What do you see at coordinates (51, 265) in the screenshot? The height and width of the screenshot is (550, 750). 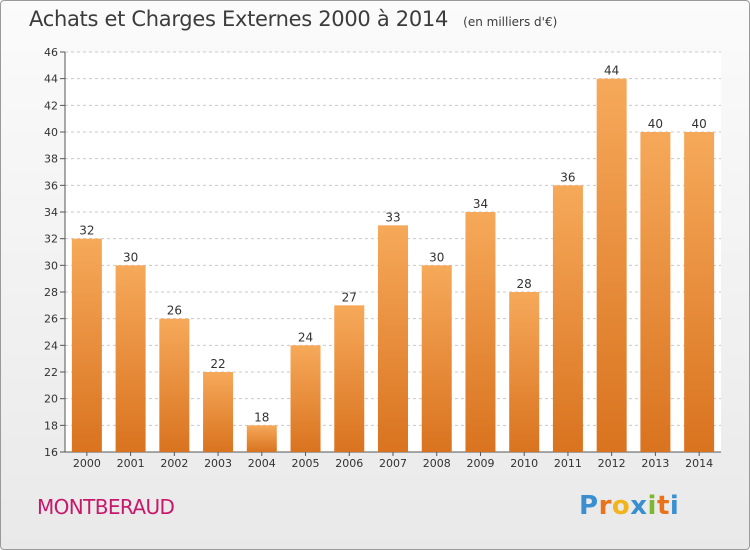 I see `y-tick-label: 30` at bounding box center [51, 265].